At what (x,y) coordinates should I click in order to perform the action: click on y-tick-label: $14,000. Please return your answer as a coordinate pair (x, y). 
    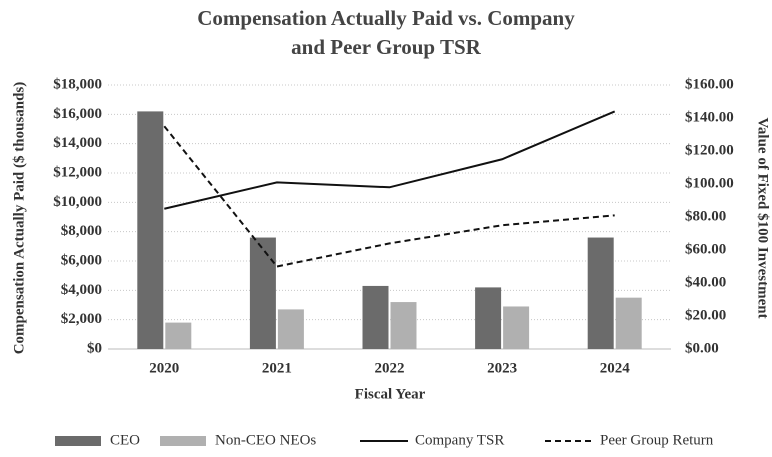
    Looking at the image, I should click on (77, 143).